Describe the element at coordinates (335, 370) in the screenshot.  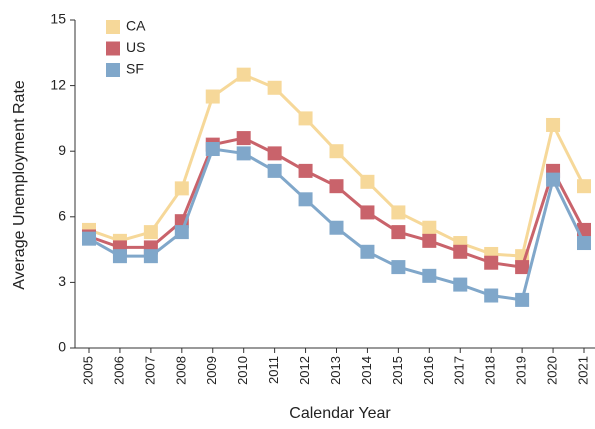
I see `x-tick-label: 2013` at that location.